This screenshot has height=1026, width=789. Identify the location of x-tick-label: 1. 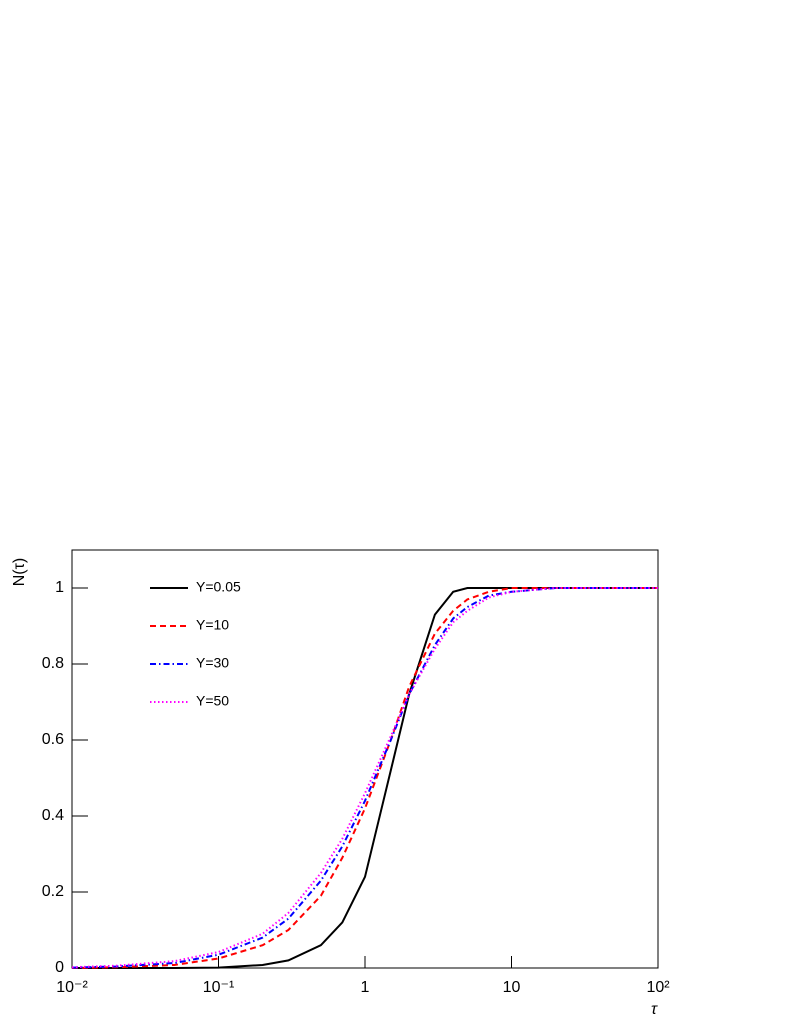
(365, 987).